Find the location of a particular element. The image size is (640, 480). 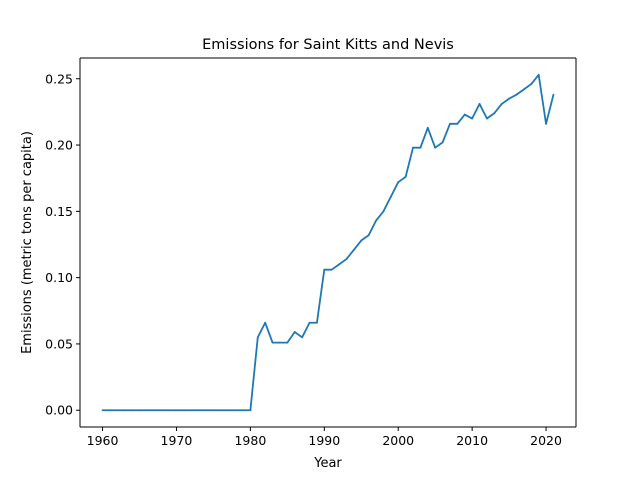

y-tick-label: 0.00 is located at coordinates (59, 410).